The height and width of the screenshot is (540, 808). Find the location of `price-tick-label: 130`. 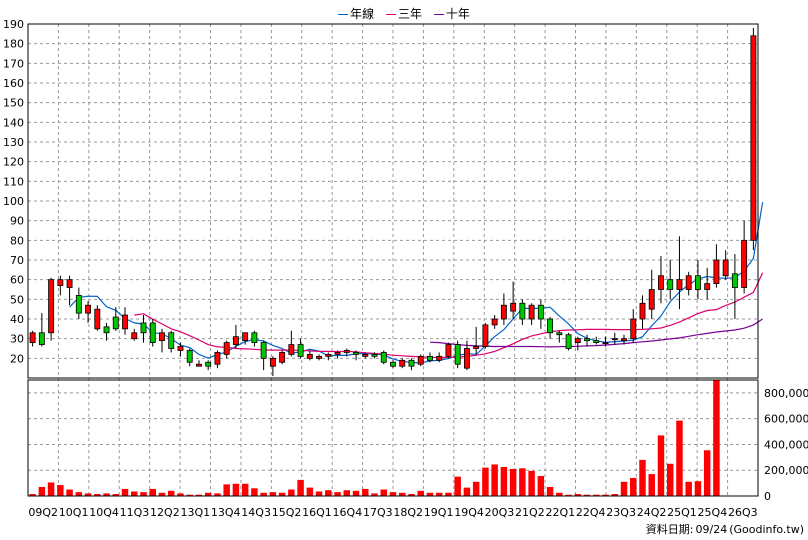

price-tick-label: 130 is located at coordinates (13, 142).